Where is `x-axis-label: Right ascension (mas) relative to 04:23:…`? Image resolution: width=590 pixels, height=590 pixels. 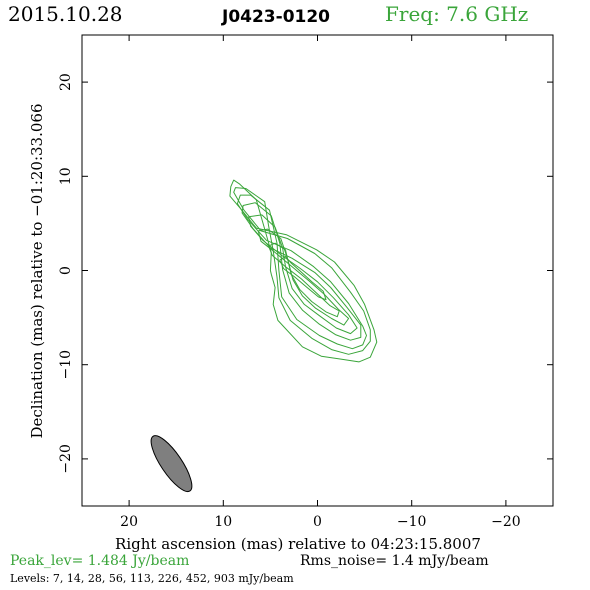
x-axis-label: Right ascension (mas) relative to 04:23:… is located at coordinates (298, 544).